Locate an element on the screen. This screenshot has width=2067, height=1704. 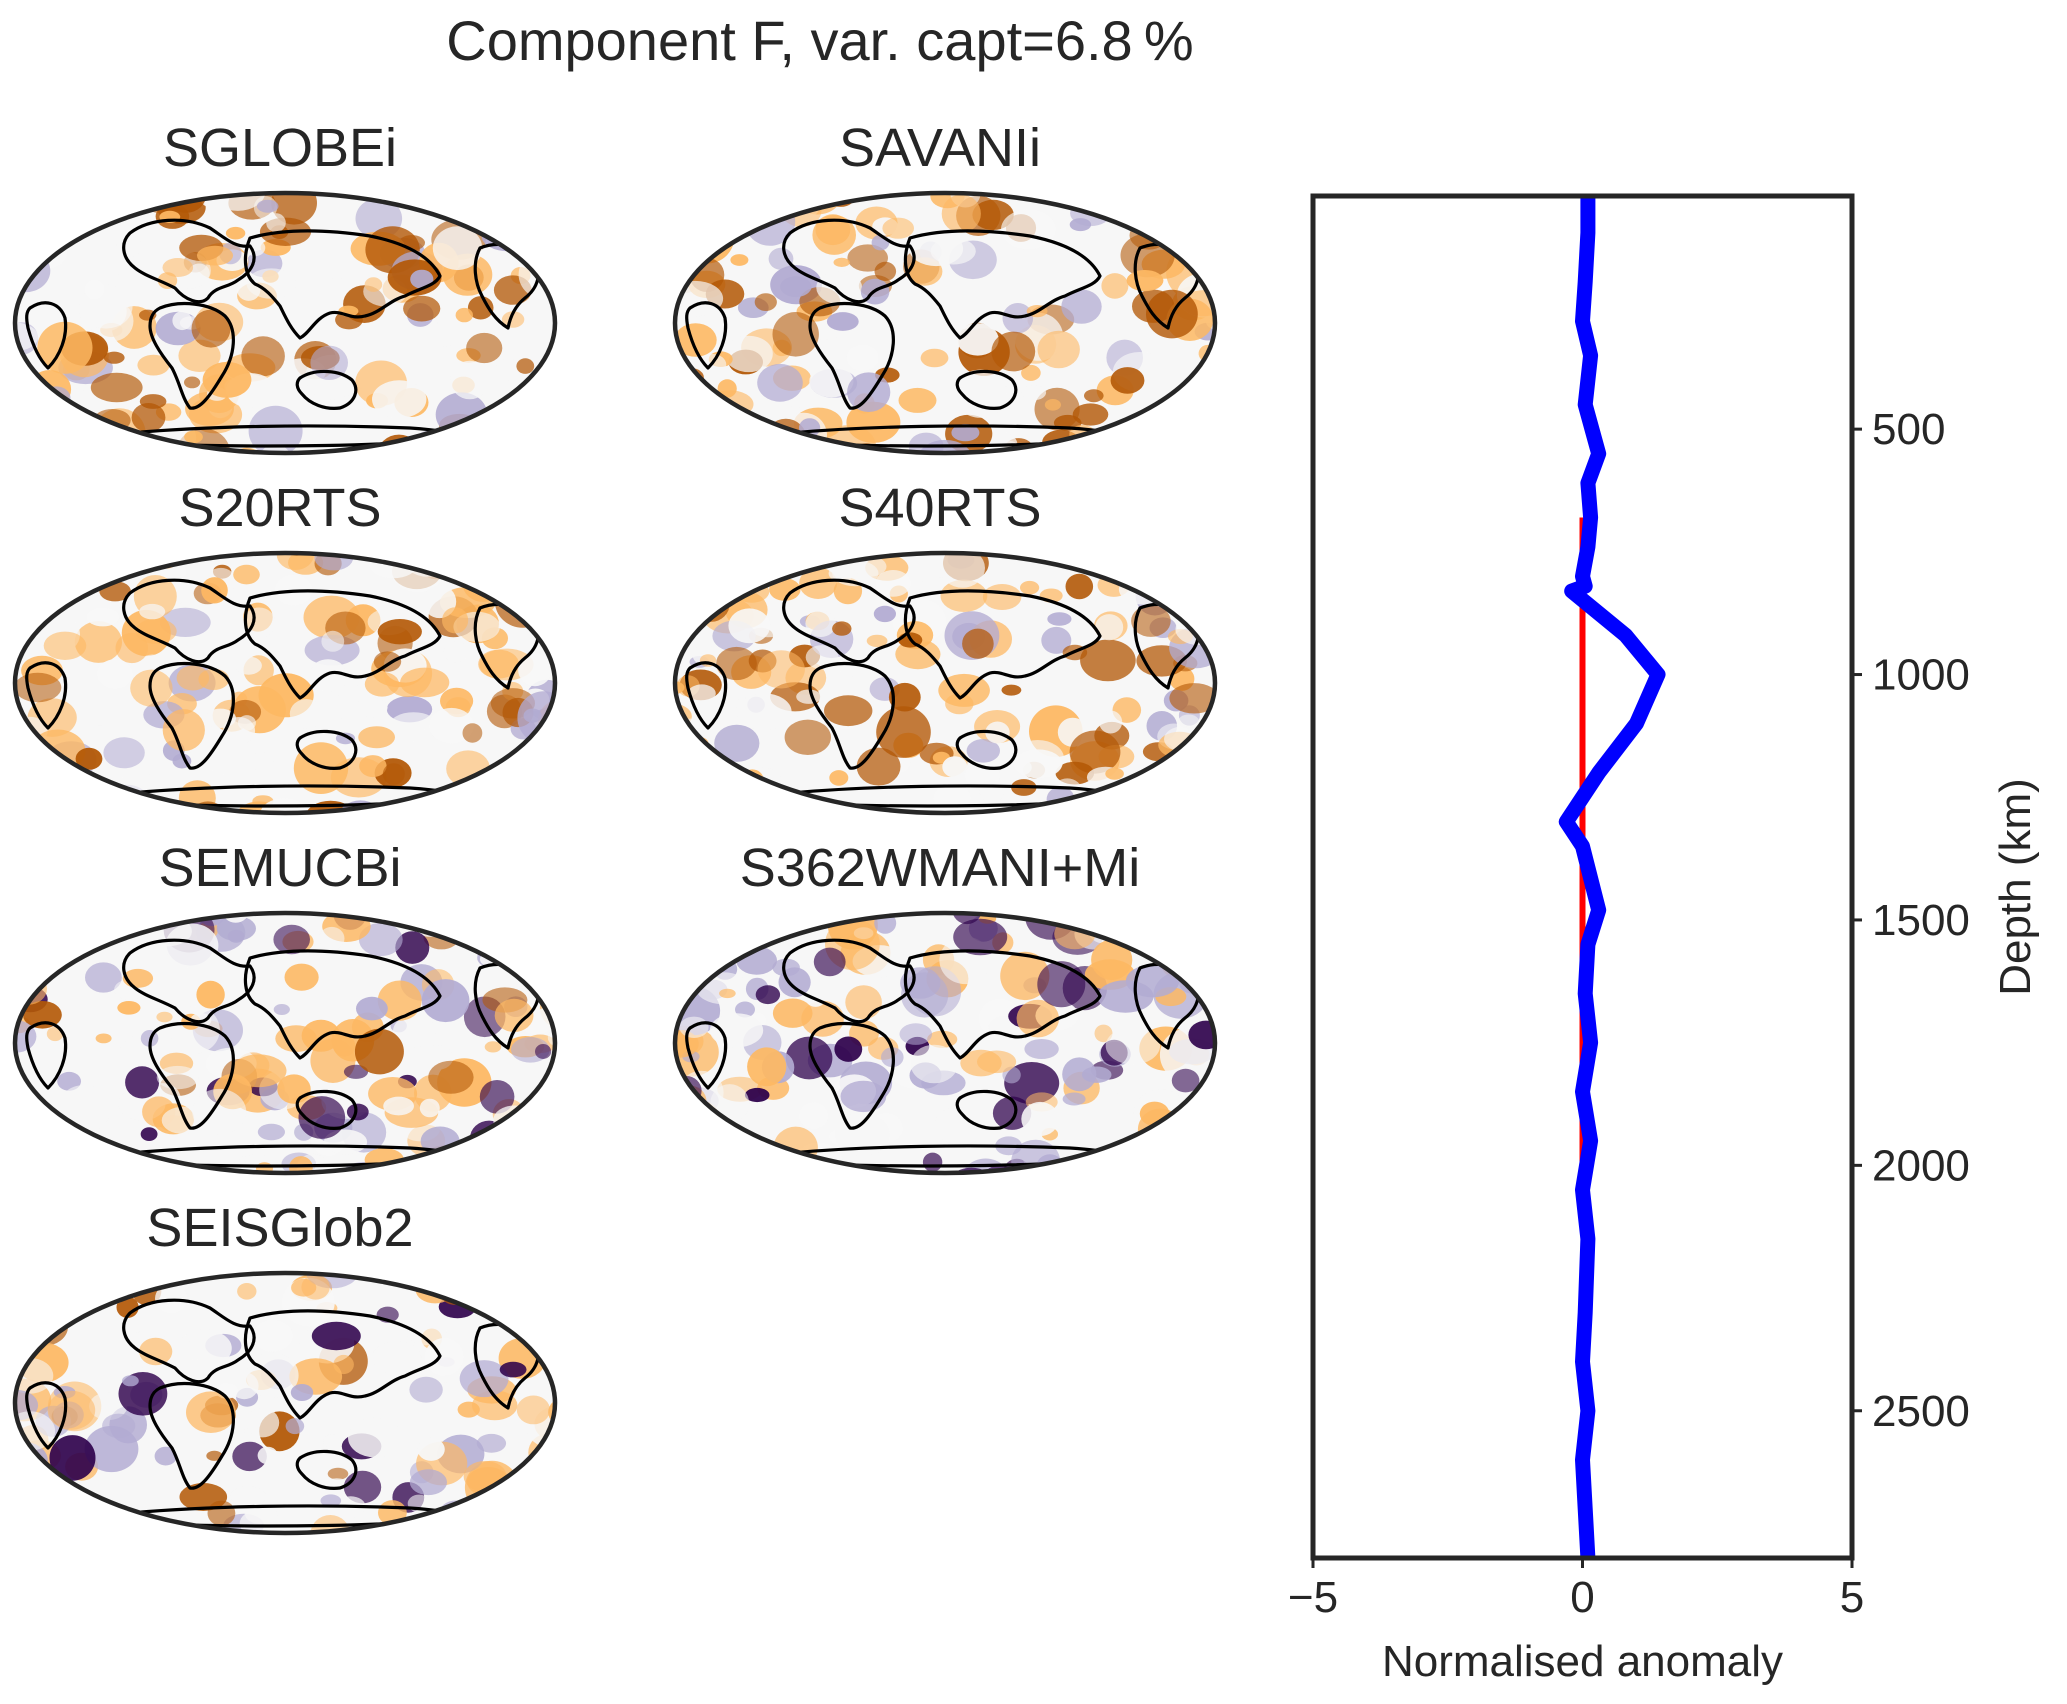
map-panel-seisglob2: SEISGlob2 is located at coordinates (280, 1368).